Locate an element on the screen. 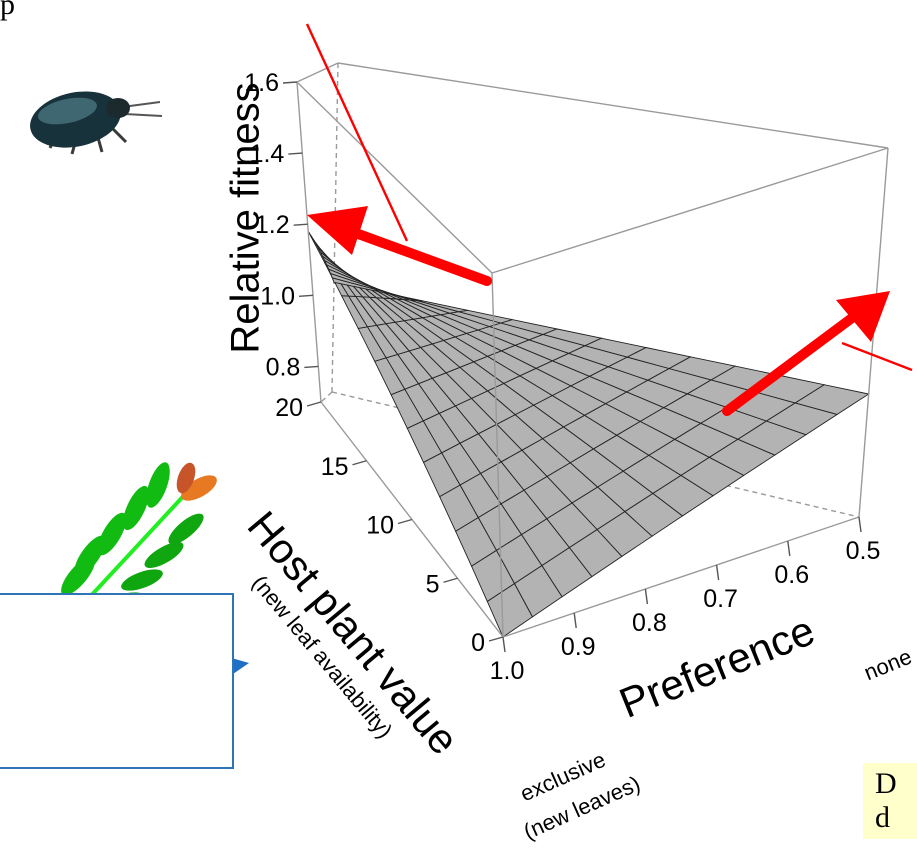 The width and height of the screenshot is (917, 855). annotation-line-left is located at coordinates (357, 132).